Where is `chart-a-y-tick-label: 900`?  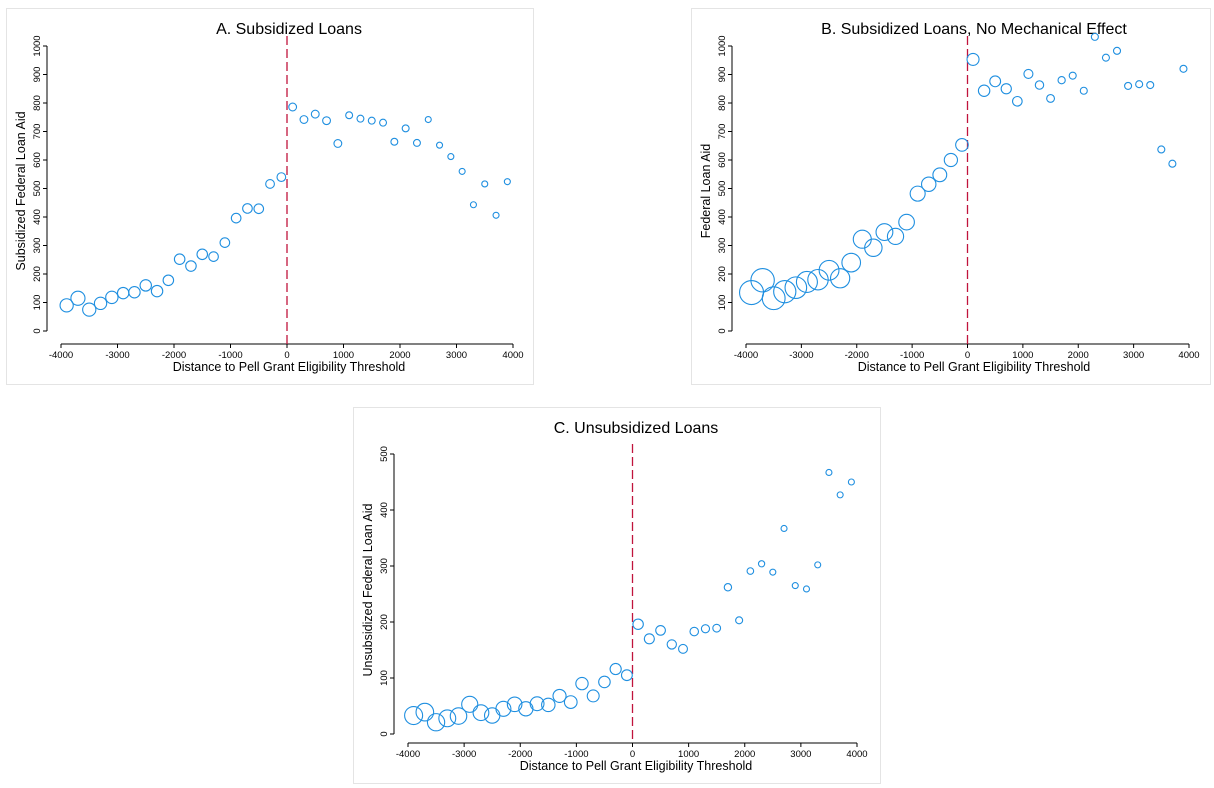
chart-a-y-tick-label: 900 is located at coordinates (37, 75).